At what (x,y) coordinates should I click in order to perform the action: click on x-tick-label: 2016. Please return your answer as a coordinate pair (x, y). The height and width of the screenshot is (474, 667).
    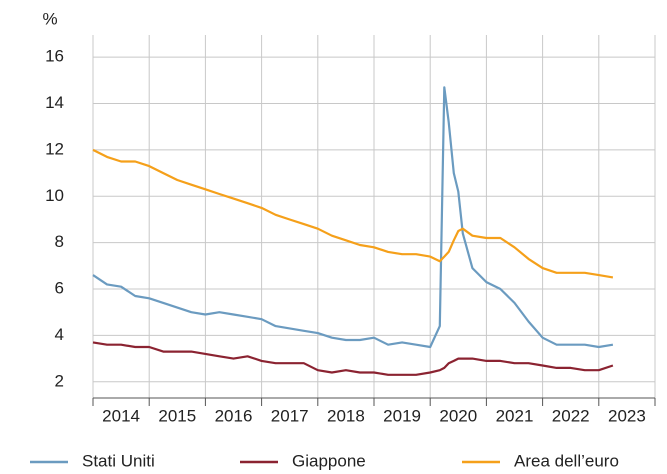
    Looking at the image, I should click on (234, 415).